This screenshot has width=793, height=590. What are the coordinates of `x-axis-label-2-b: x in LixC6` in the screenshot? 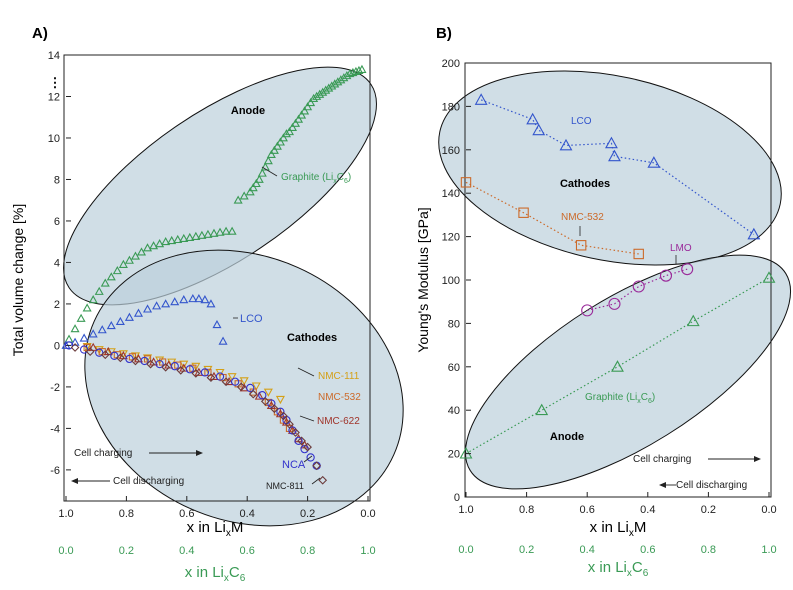 It's located at (618, 569).